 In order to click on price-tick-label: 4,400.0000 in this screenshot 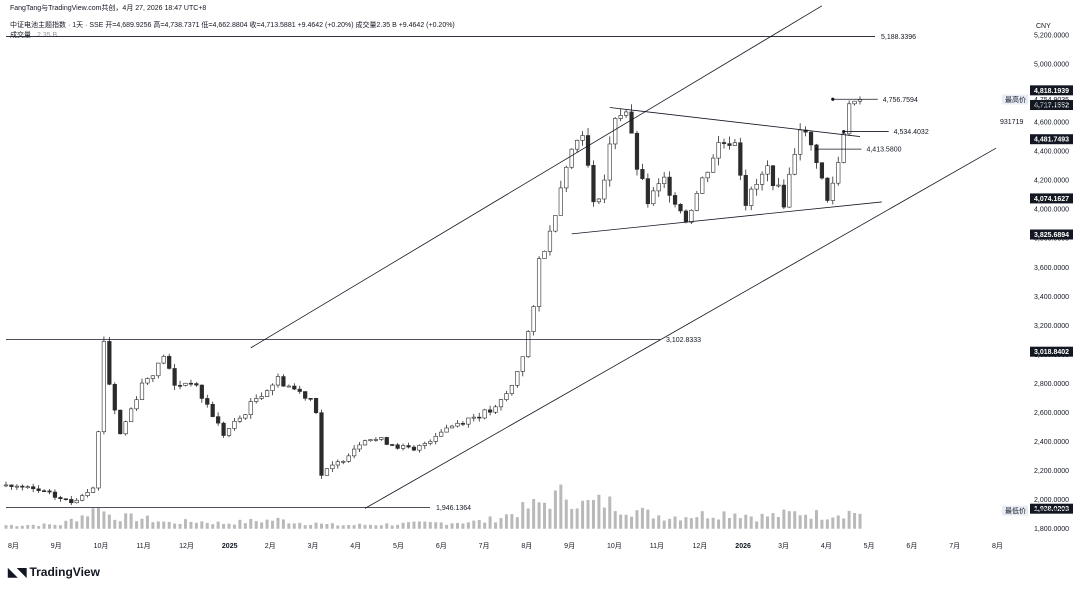, I will do `click(1051, 152)`.